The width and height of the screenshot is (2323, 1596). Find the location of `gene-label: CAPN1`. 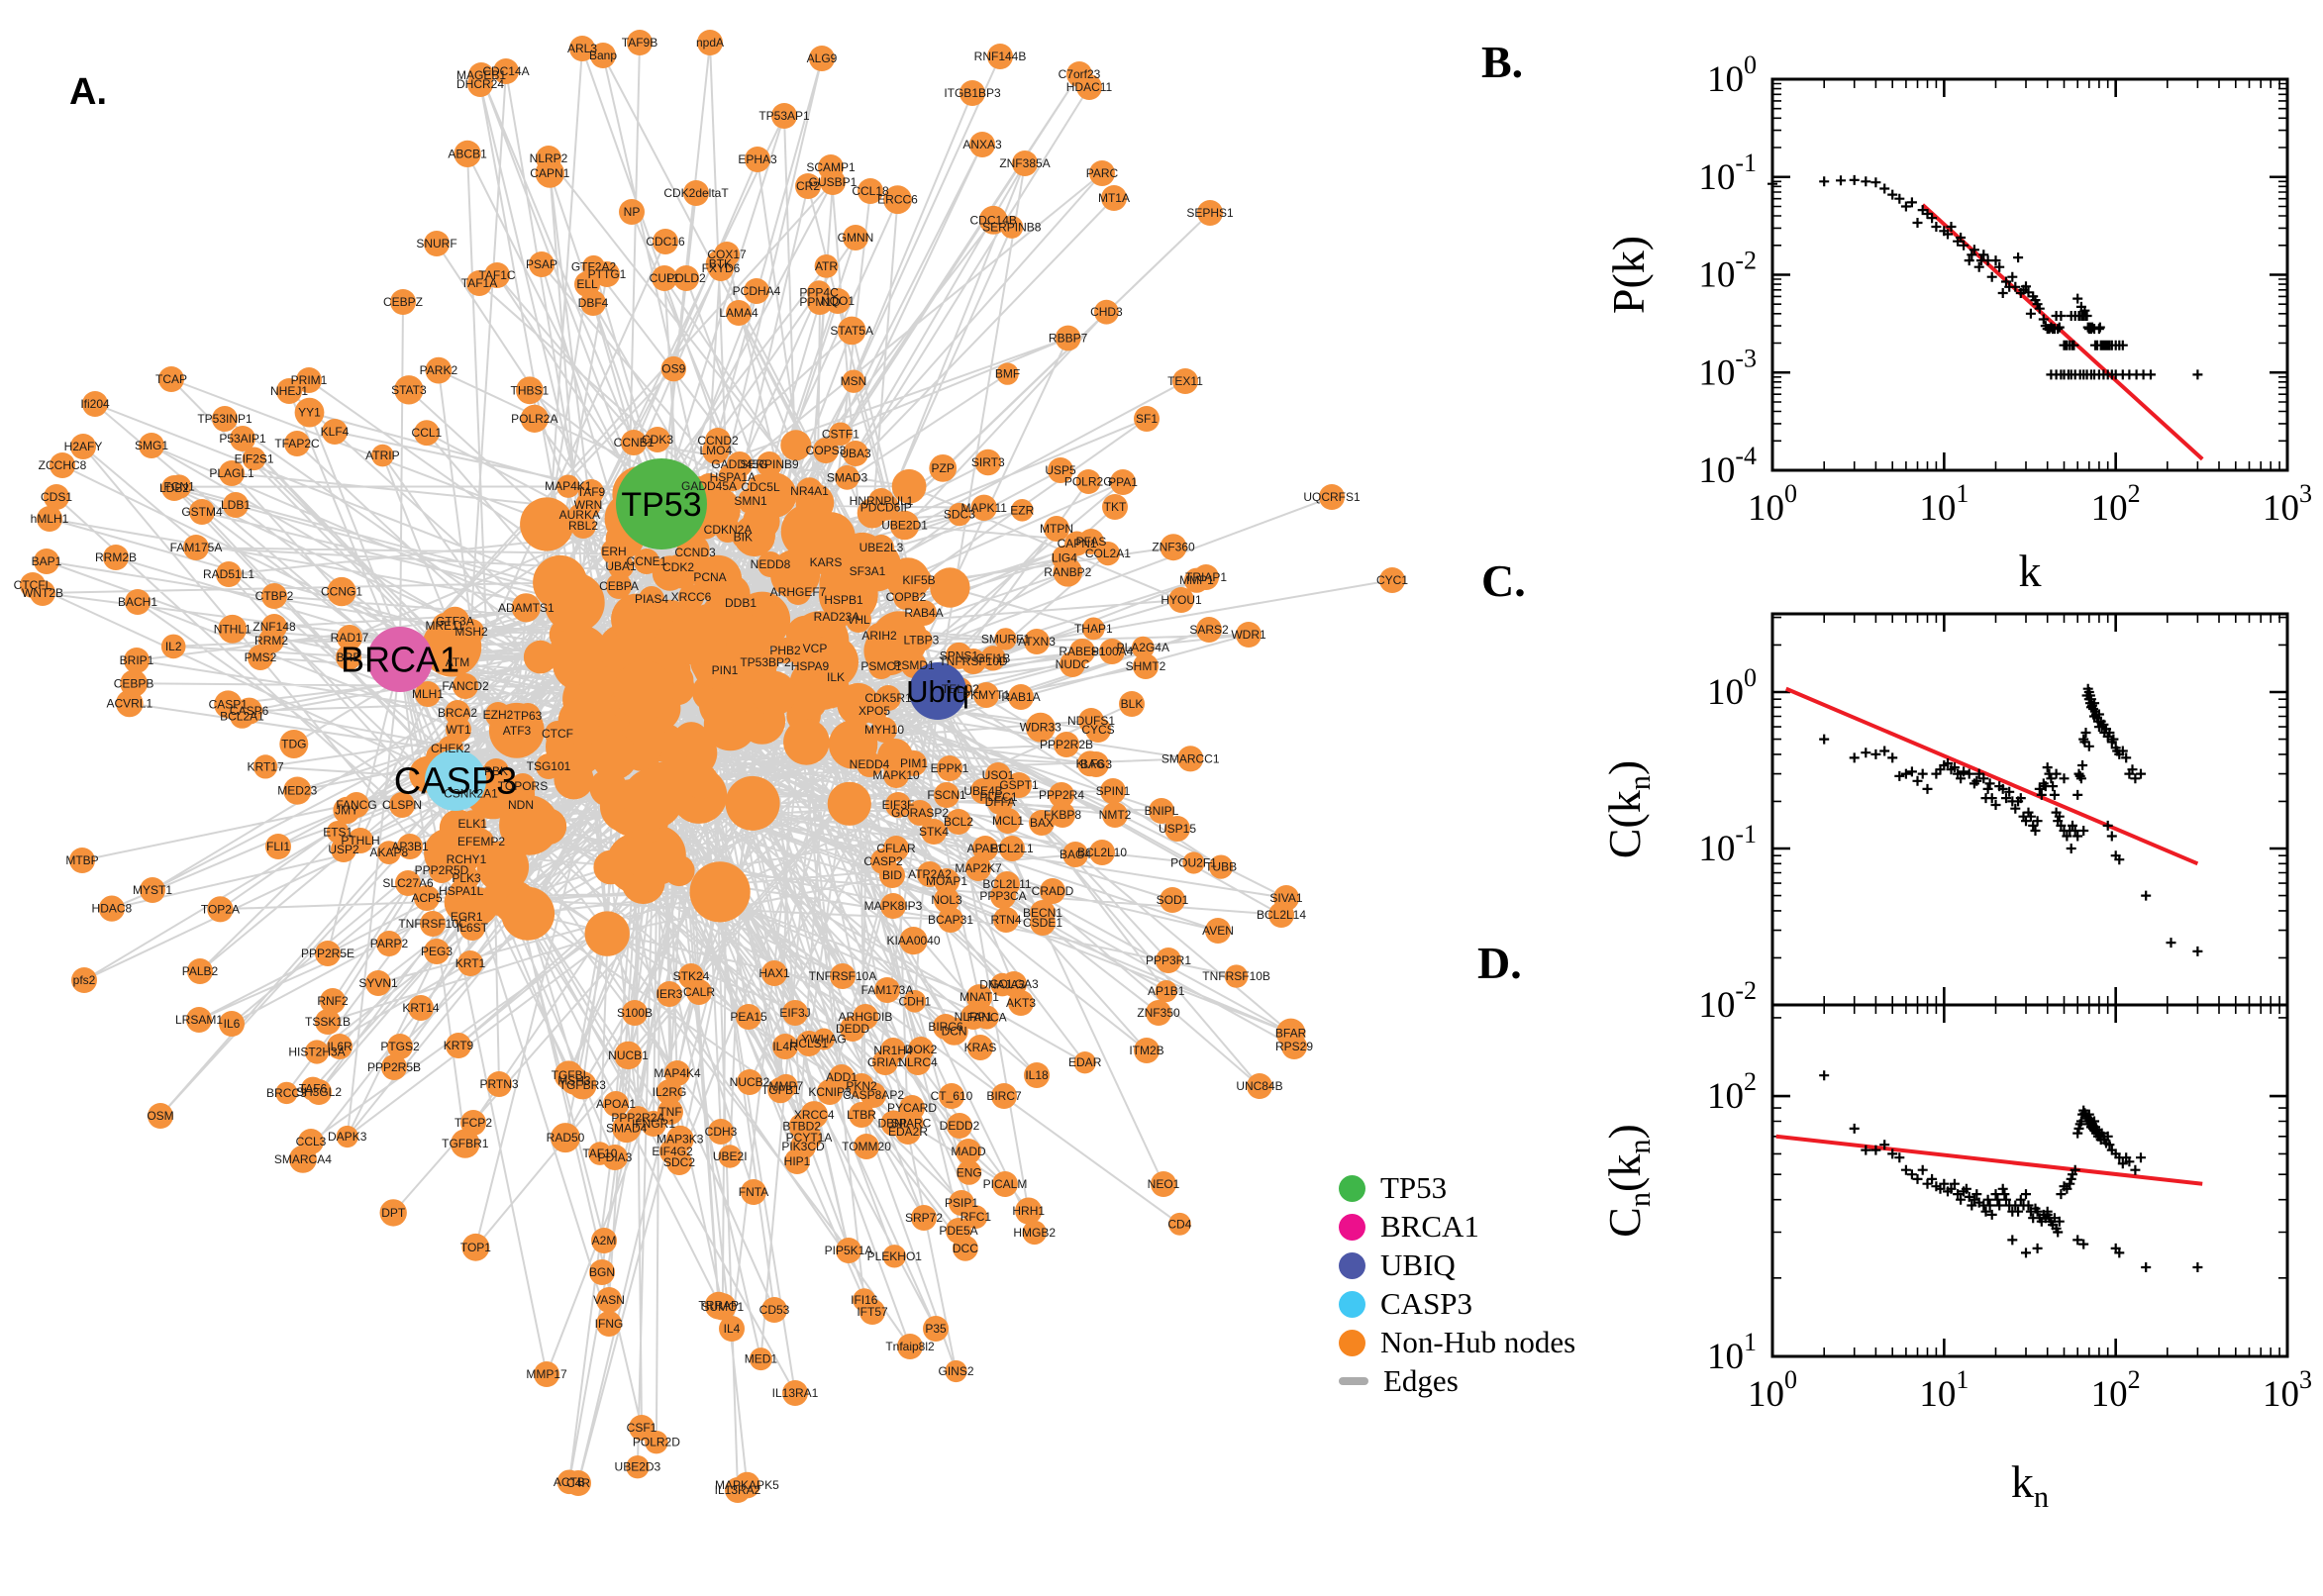

gene-label: CAPN1 is located at coordinates (1077, 543).